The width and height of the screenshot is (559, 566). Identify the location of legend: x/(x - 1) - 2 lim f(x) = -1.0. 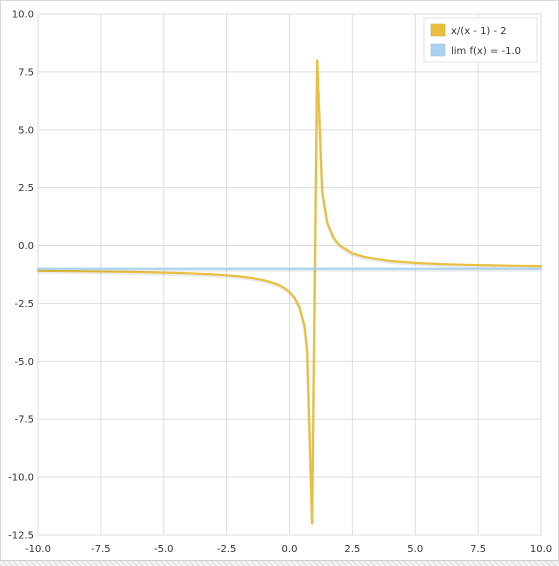
(480, 40).